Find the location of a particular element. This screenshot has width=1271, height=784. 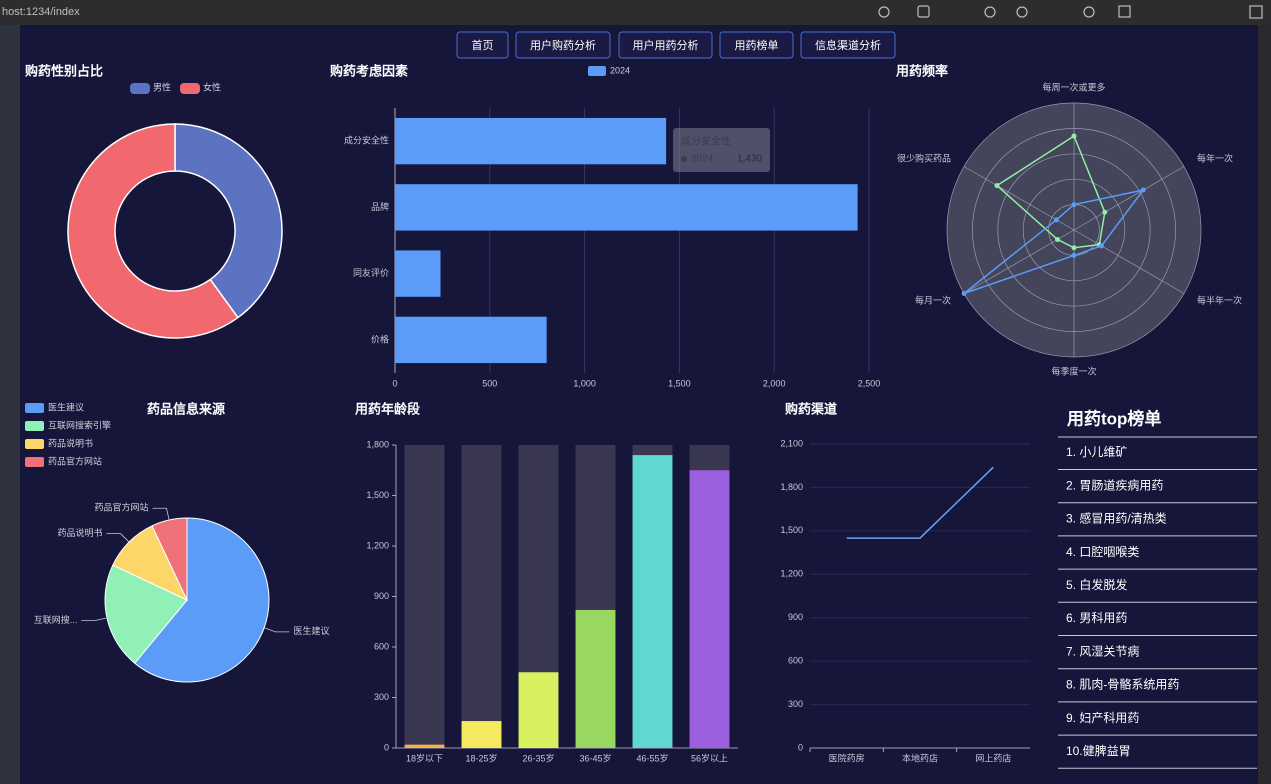

tooltip-dot is located at coordinates (684, 159).